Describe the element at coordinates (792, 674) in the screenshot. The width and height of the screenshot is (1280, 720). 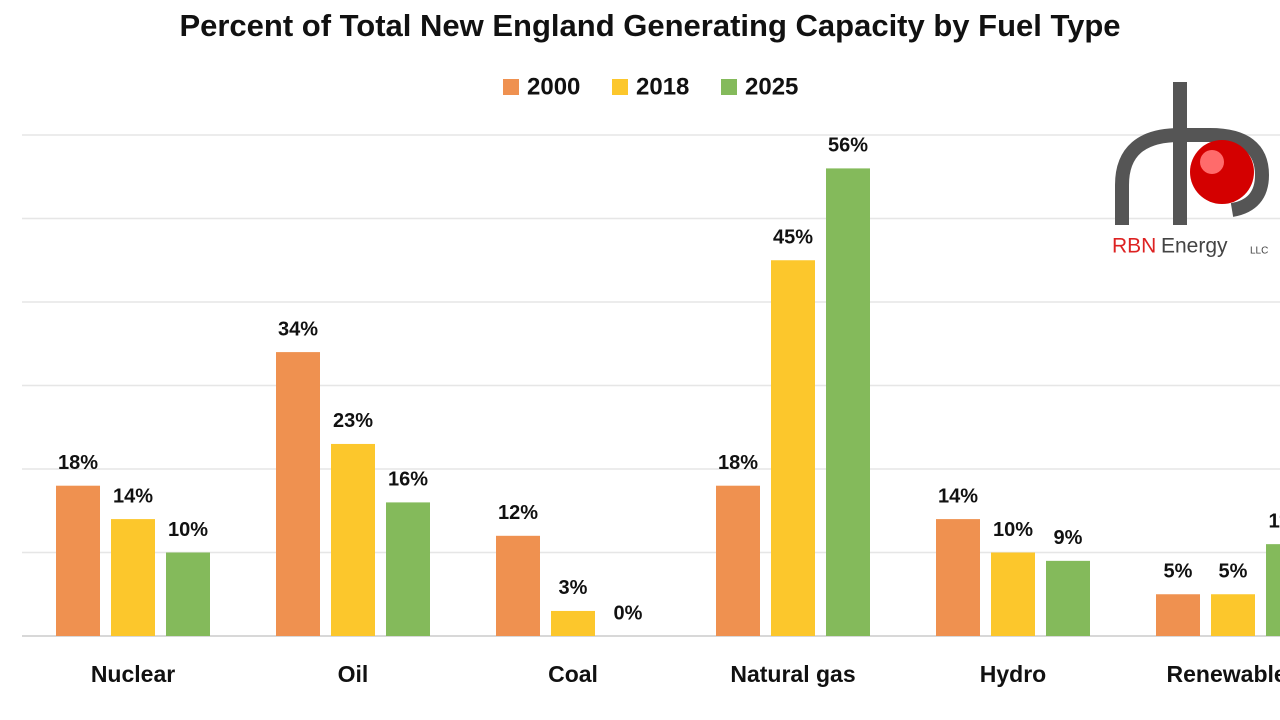
I see `x-tick-label: Natural gas` at that location.